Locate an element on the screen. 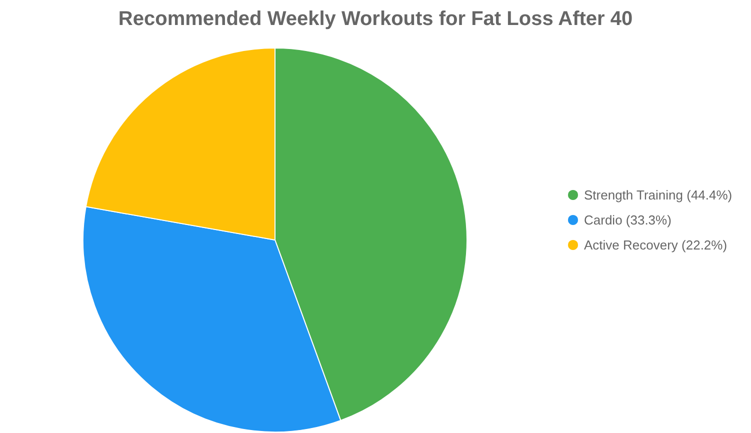 The height and width of the screenshot is (433, 751). chart-title: Recommended Weekly Workouts for Fat Loss After 40 is located at coordinates (375, 19).